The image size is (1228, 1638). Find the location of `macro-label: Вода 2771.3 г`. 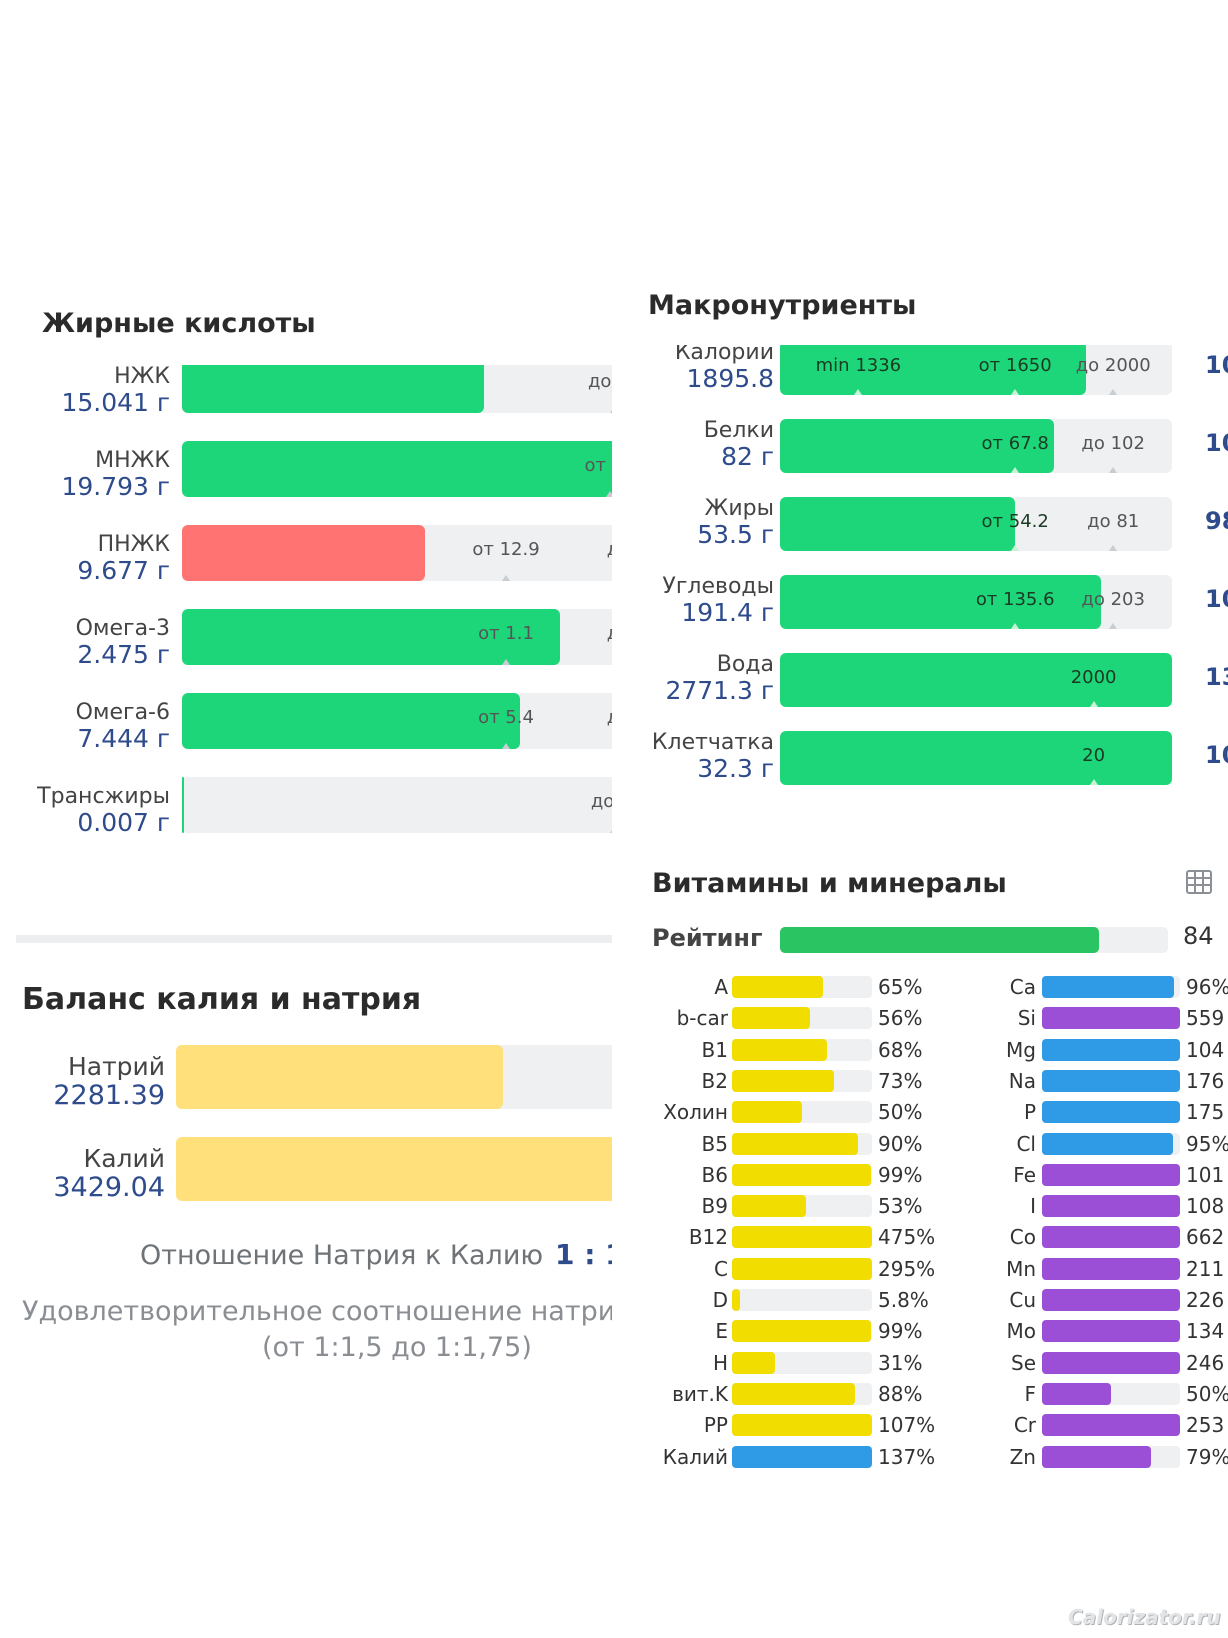

macro-label: Вода 2771.3 г is located at coordinates (719, 679).